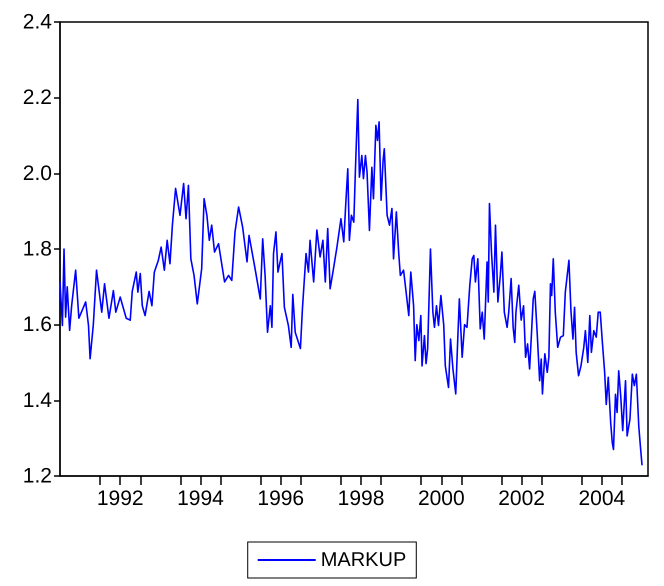 This screenshot has height=586, width=664. What do you see at coordinates (361, 498) in the screenshot?
I see `x-tick-label: 1998` at bounding box center [361, 498].